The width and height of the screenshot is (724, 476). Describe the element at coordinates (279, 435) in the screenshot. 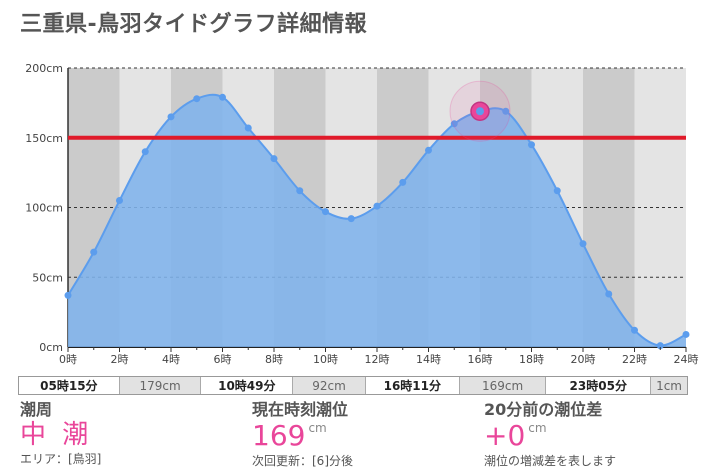

I see `current-level-value: 169` at that location.